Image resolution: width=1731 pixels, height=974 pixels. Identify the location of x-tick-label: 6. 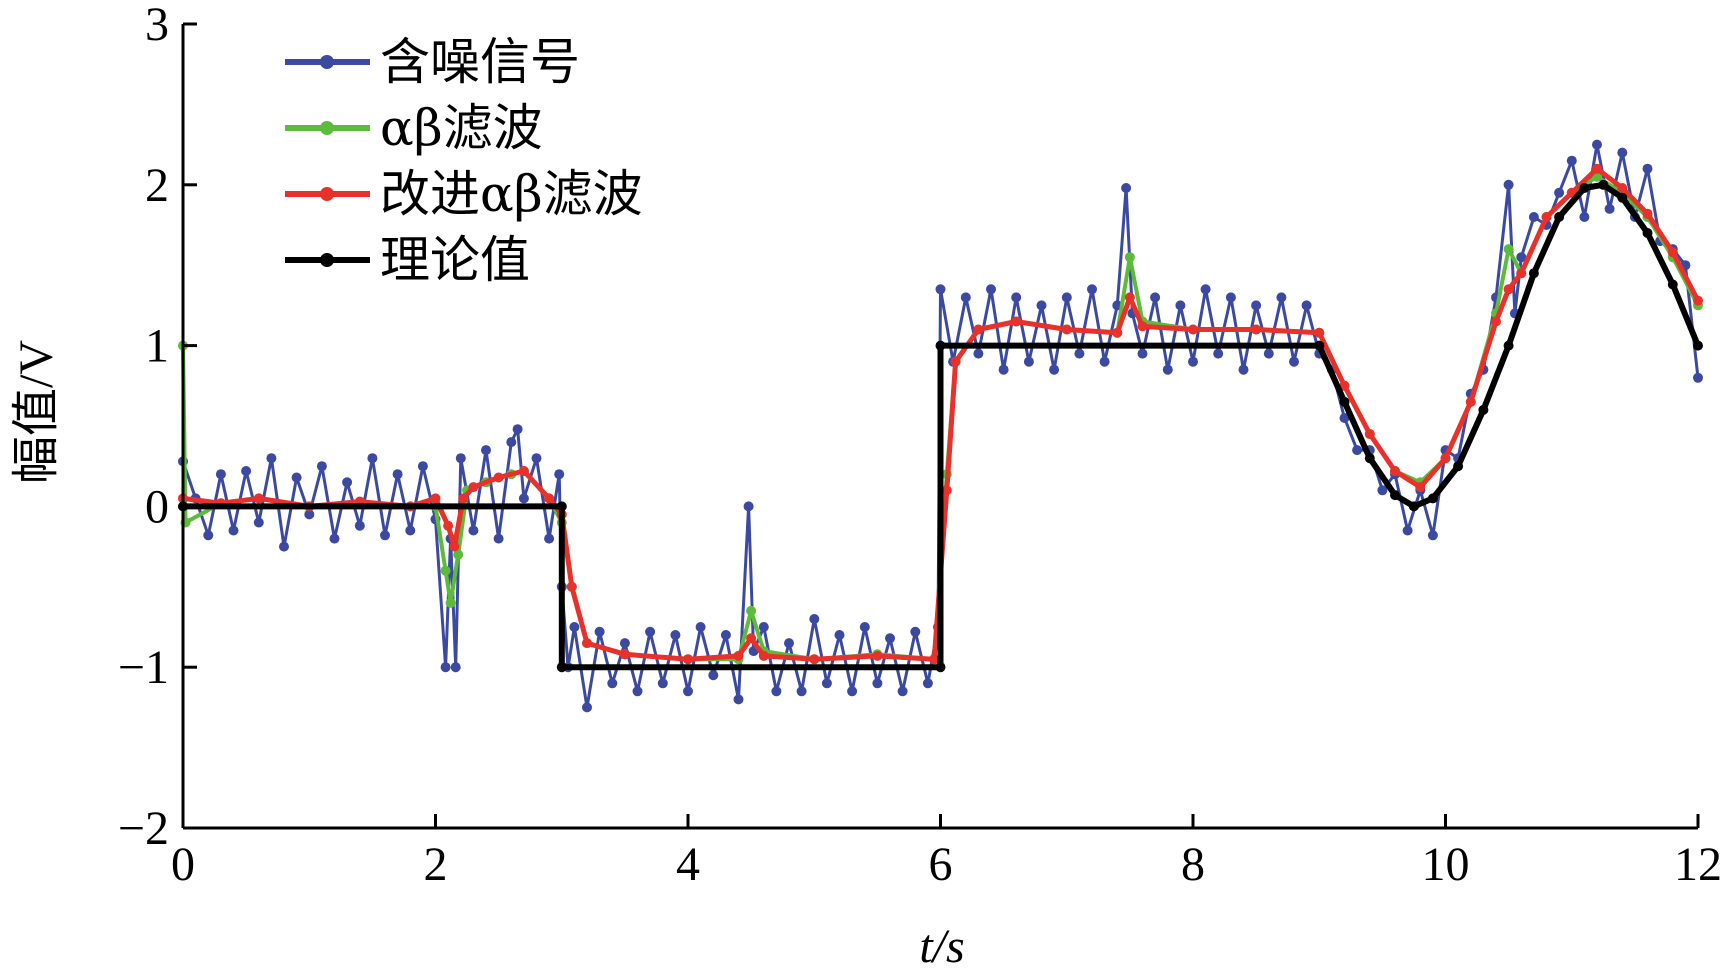
(941, 864).